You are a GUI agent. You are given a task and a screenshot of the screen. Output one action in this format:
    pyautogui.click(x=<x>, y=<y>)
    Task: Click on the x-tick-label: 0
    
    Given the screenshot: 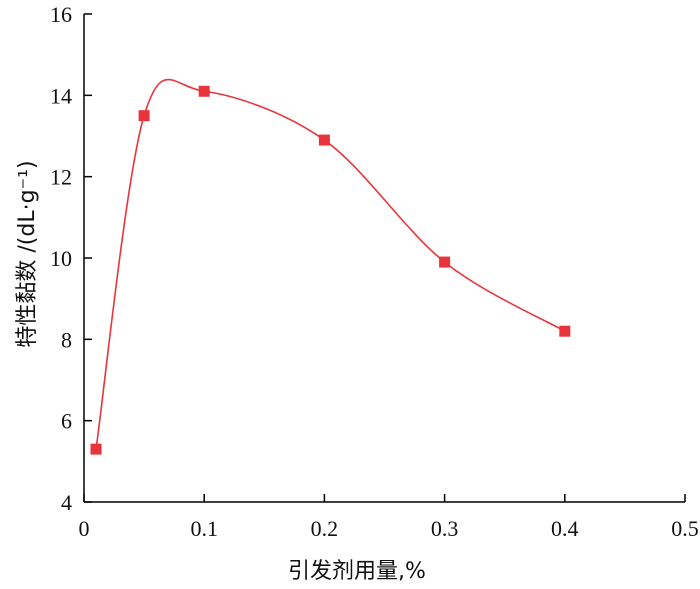 What is the action you would take?
    pyautogui.click(x=84, y=528)
    